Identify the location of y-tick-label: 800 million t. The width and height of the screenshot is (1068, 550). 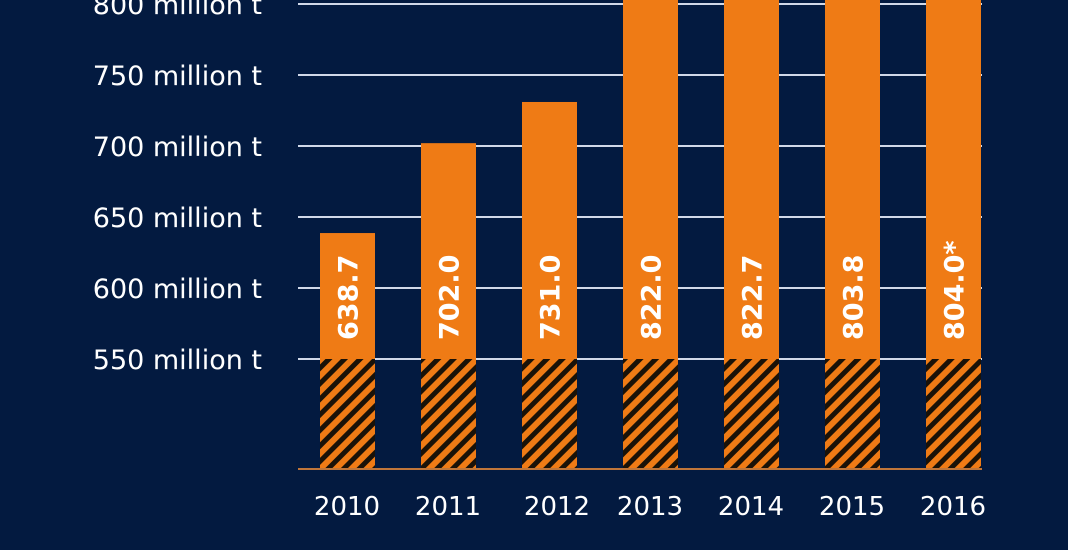
(177, 10).